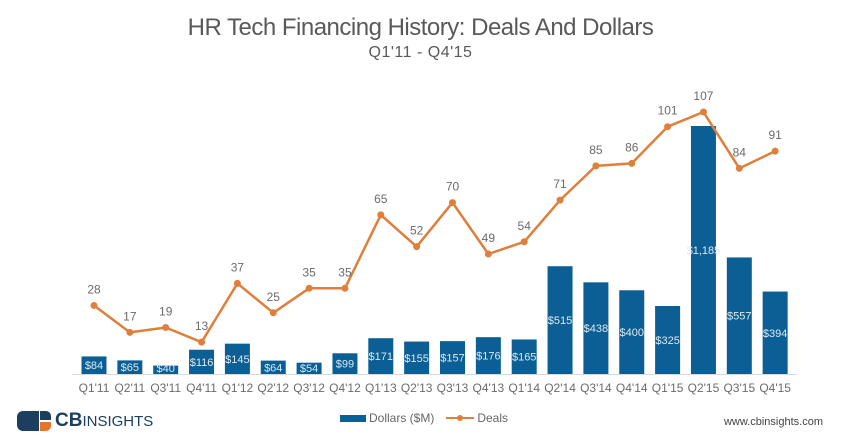  What do you see at coordinates (632, 388) in the screenshot?
I see `x-tick-label: Q4'14` at bounding box center [632, 388].